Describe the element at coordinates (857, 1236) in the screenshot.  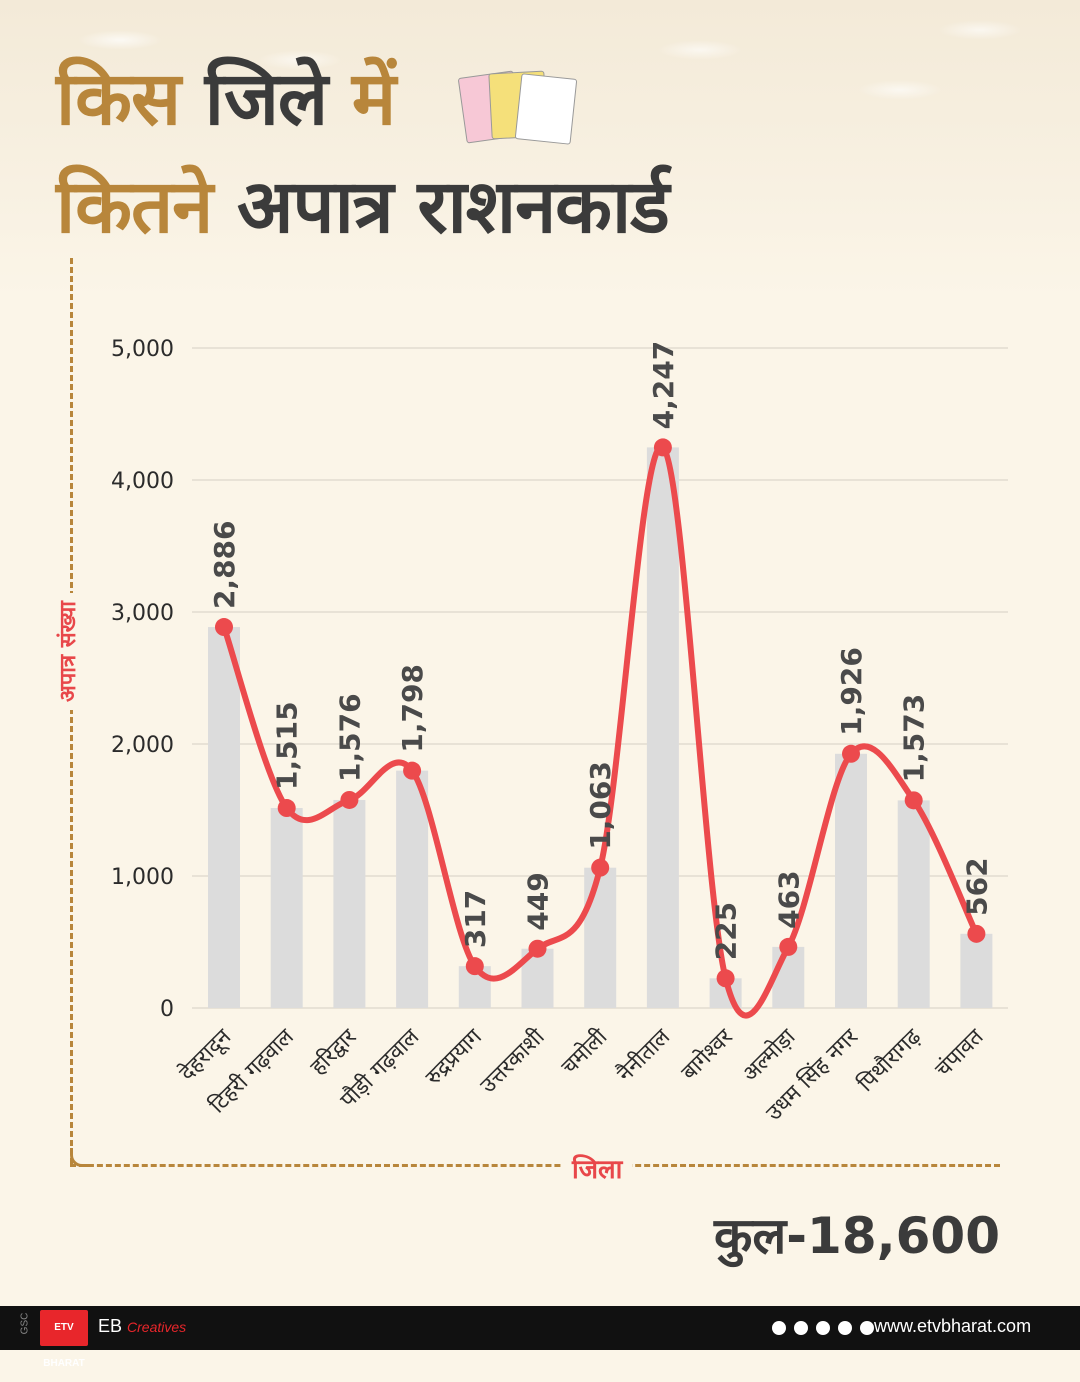
I see `total-count: कुल-18,600` at that location.